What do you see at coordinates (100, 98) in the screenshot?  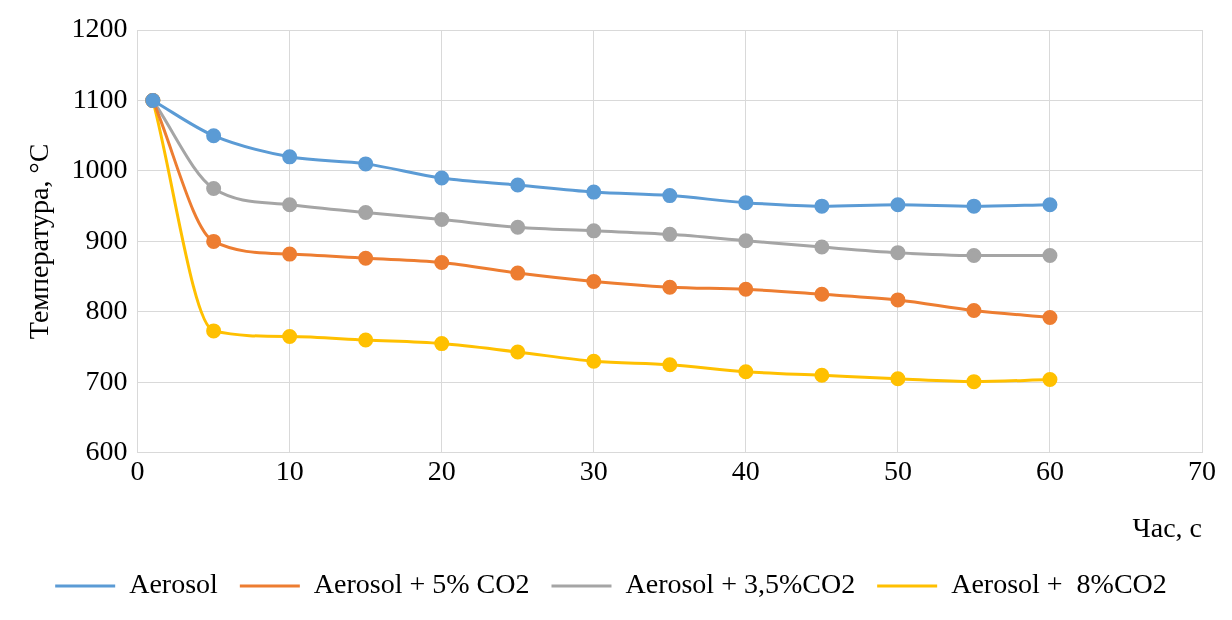 I see `y-tick-label: 1100` at bounding box center [100, 98].